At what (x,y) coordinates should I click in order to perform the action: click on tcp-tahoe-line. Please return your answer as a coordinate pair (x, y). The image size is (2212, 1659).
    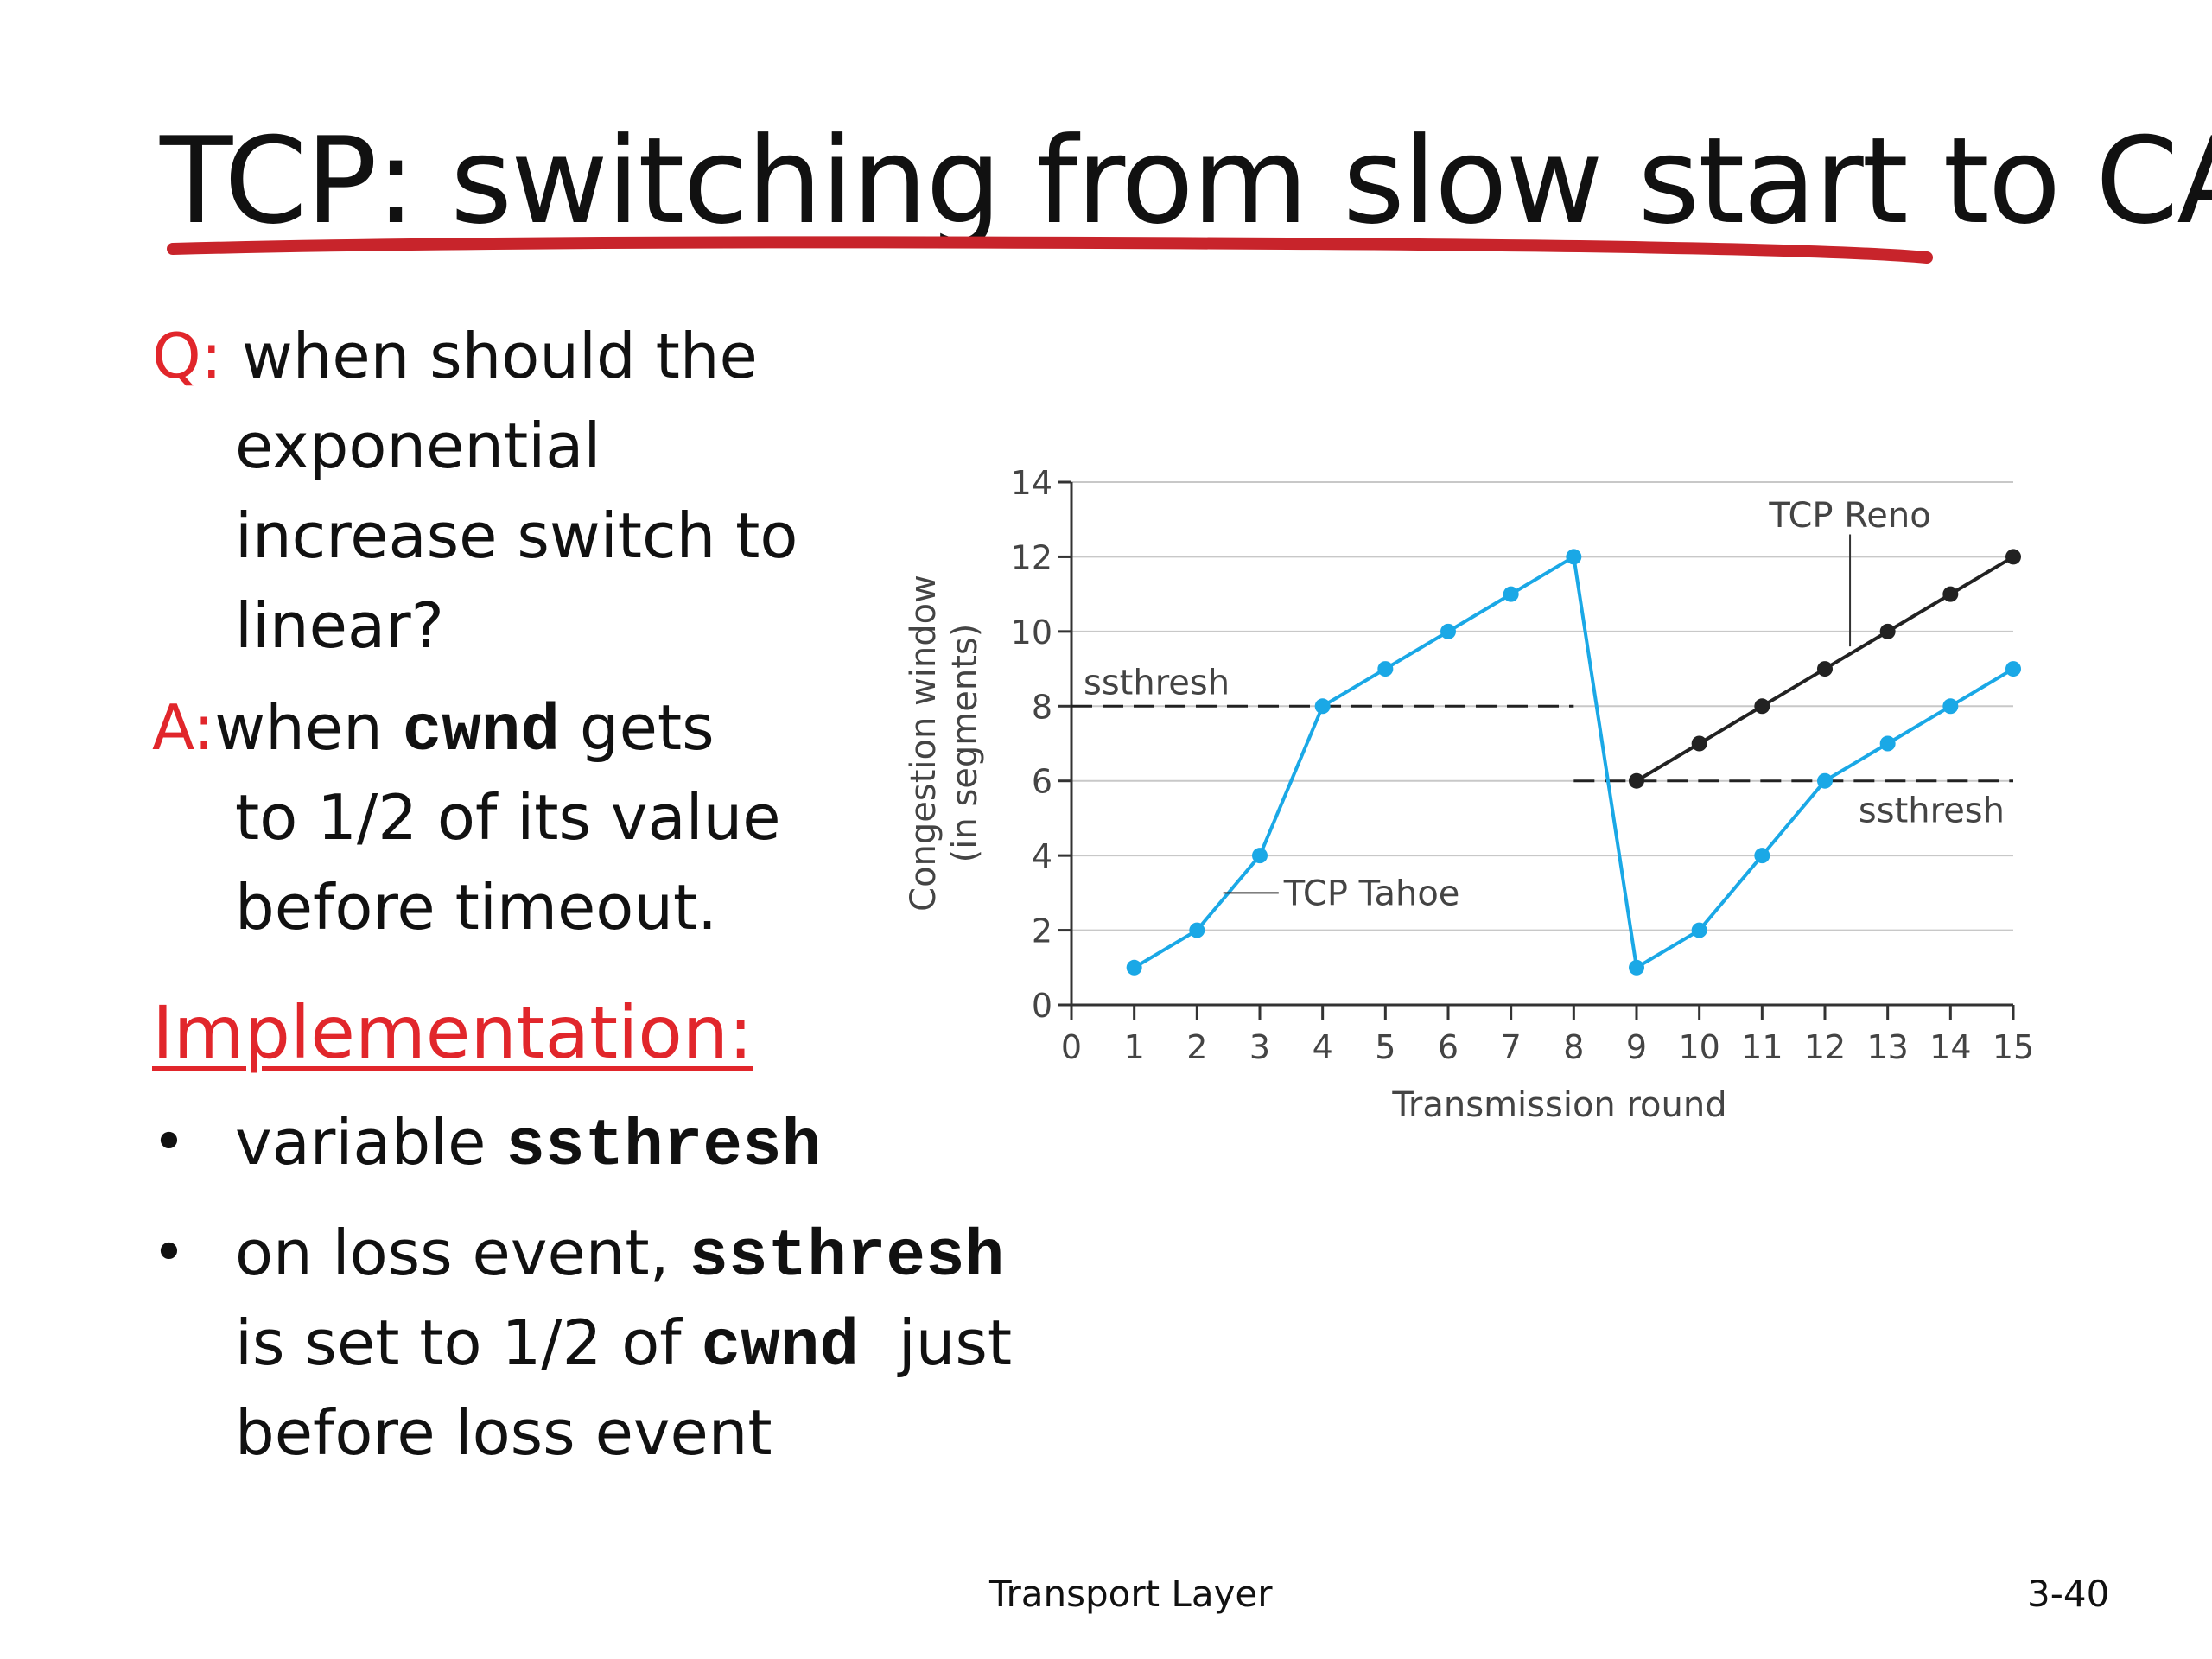
    Looking at the image, I should click on (1574, 762).